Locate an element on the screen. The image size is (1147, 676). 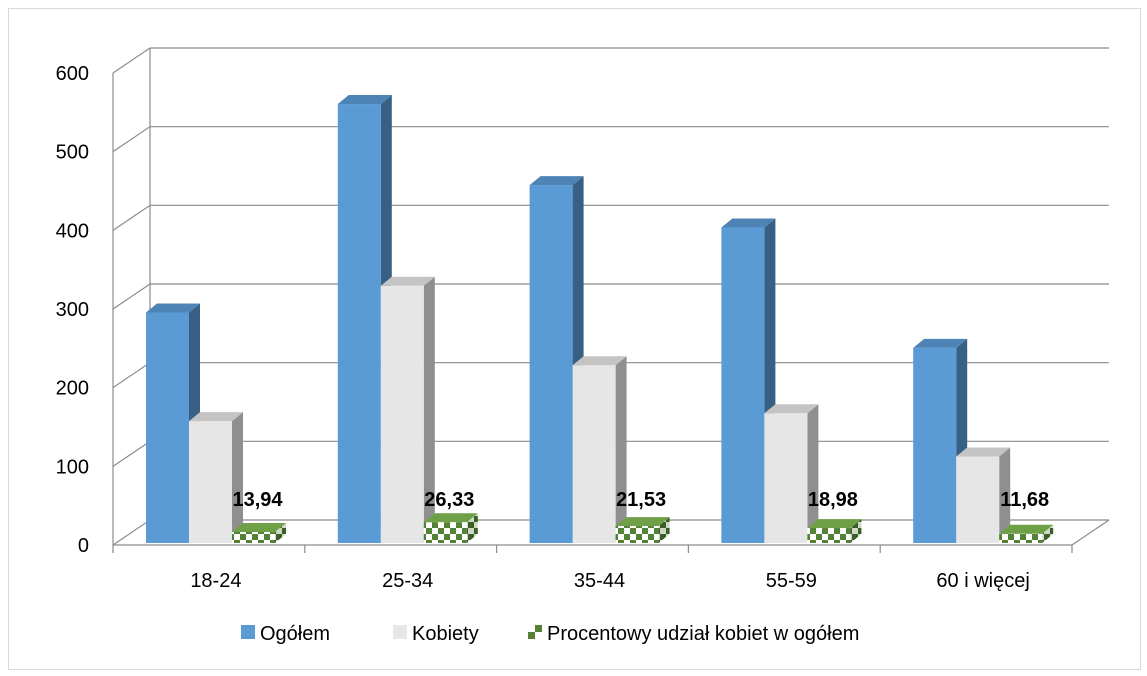
x-axis-ticks: 18-24 25-34 35-44 55-59 60 i więcej is located at coordinates (609, 581).